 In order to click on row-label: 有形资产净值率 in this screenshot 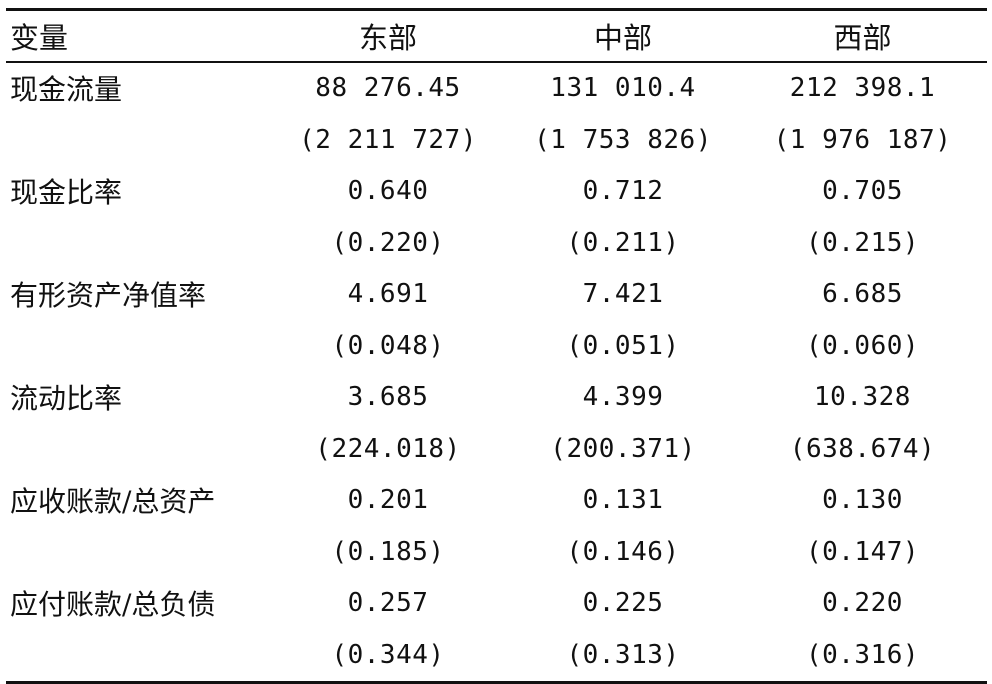, I will do `click(108, 296)`.